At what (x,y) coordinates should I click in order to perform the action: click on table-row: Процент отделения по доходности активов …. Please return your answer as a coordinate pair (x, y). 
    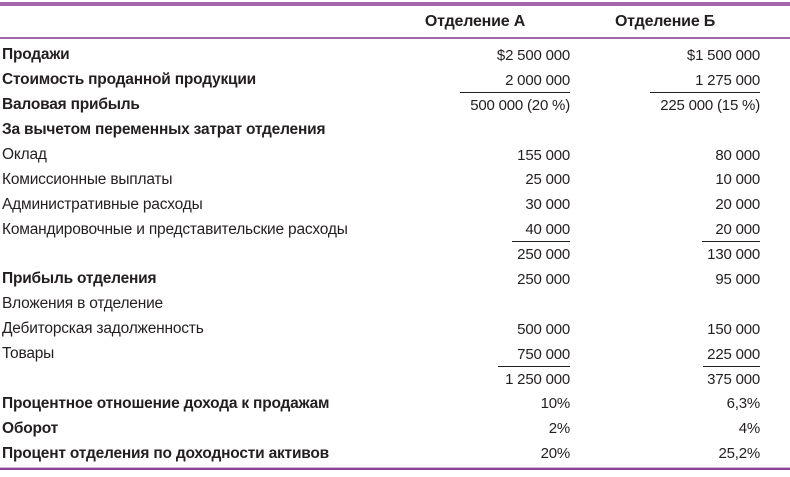
    Looking at the image, I should click on (395, 453).